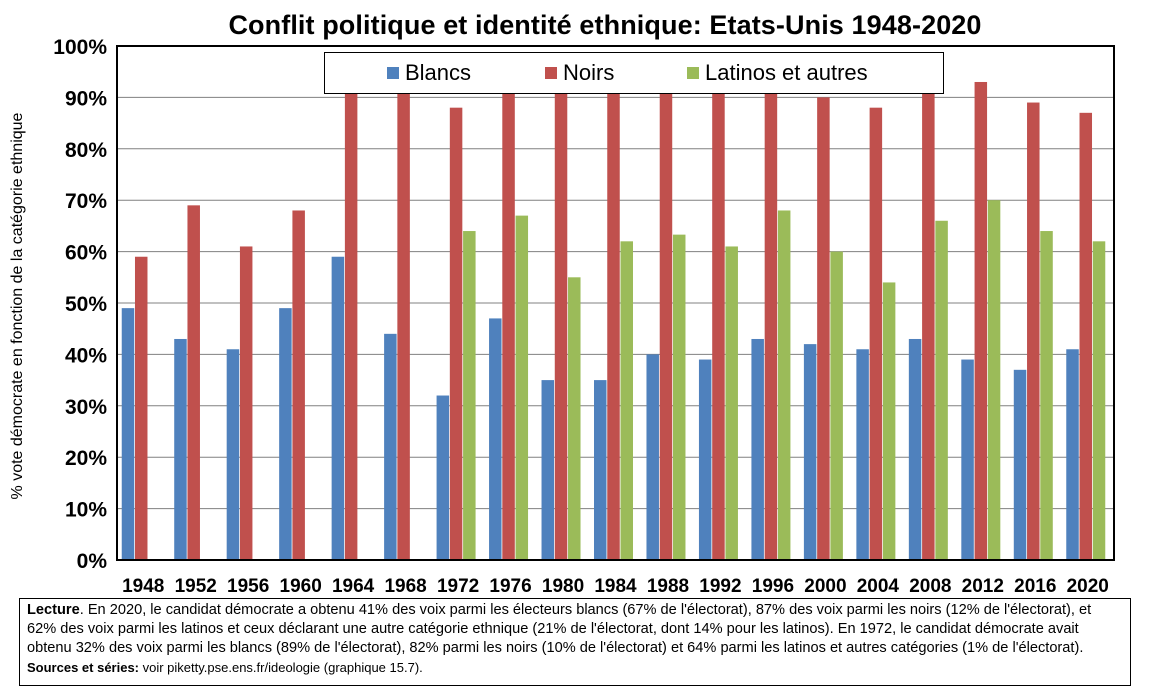 This screenshot has width=1152, height=700. Describe the element at coordinates (1046, 396) in the screenshot. I see `bar-latinos-et-autres-2016` at that location.